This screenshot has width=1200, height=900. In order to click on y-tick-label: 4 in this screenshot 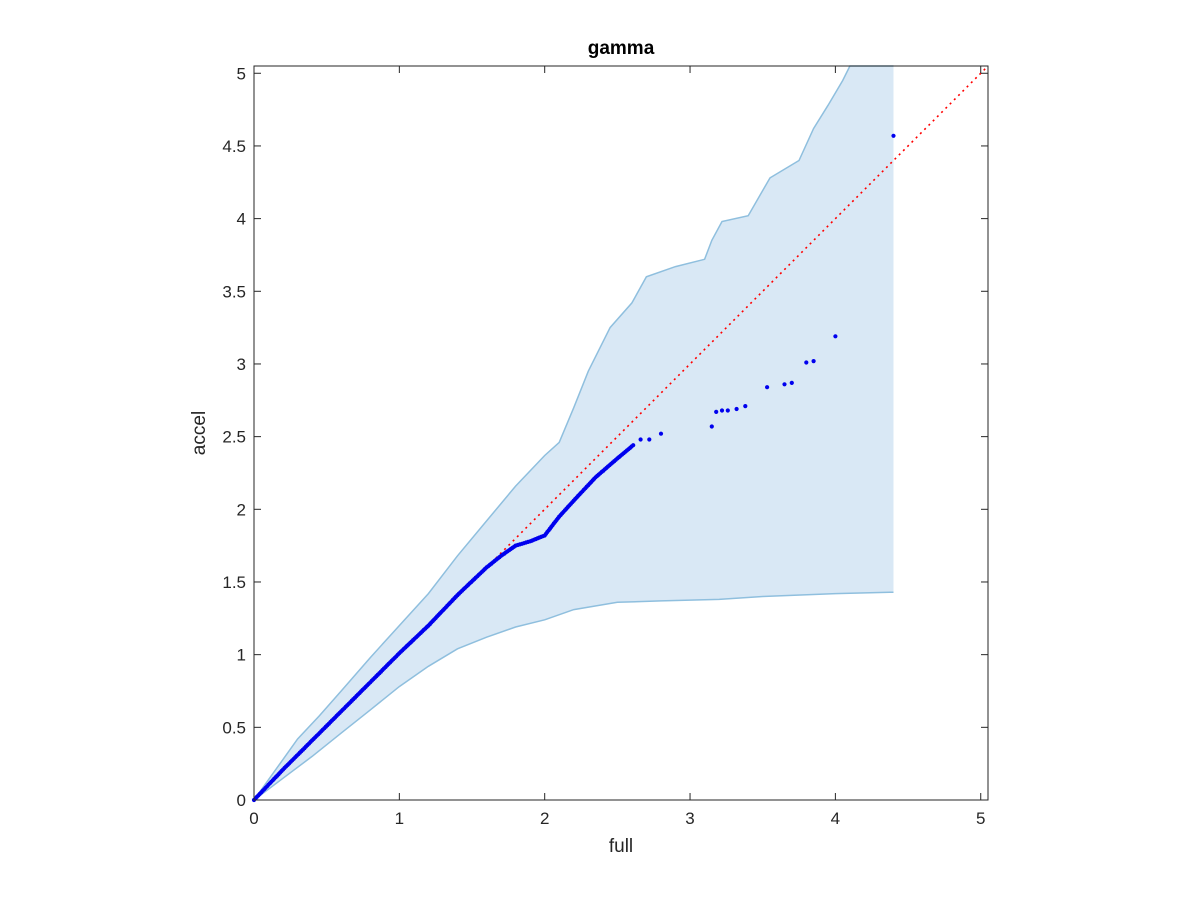, I will do `click(241, 219)`.